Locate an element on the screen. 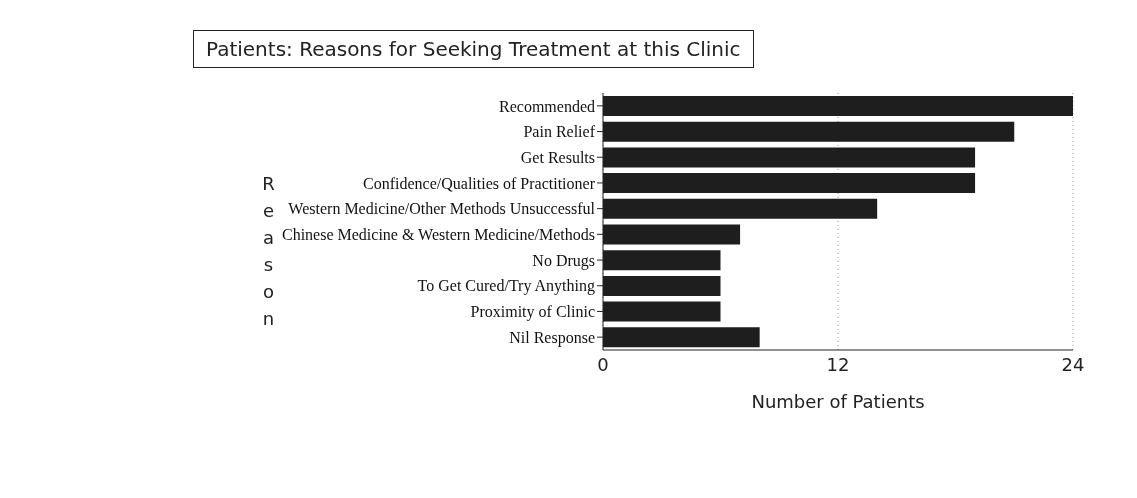 The width and height of the screenshot is (1137, 498). y-tick-label: No Drugs is located at coordinates (563, 260).